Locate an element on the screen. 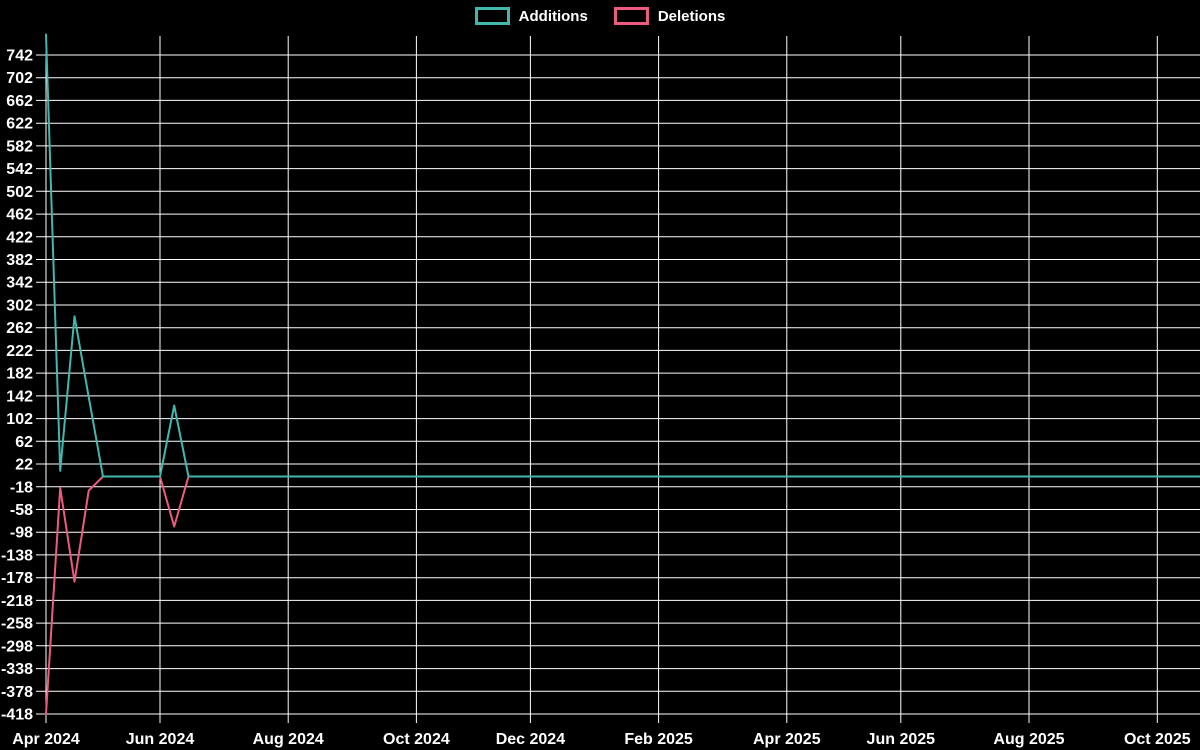  y-tick-label: 382 is located at coordinates (19, 260).